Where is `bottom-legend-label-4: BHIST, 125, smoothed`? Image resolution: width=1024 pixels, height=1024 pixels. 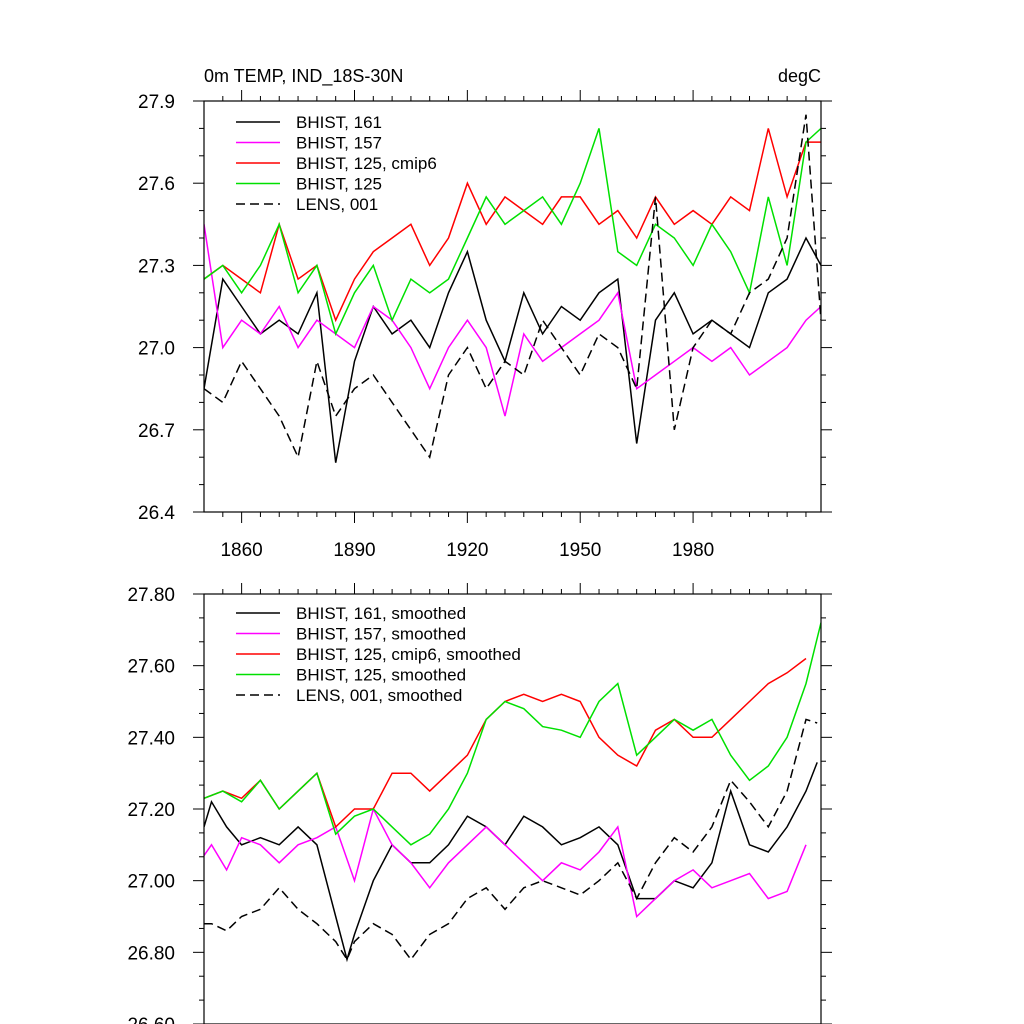
bottom-legend-label-4: BHIST, 125, smoothed is located at coordinates (381, 675).